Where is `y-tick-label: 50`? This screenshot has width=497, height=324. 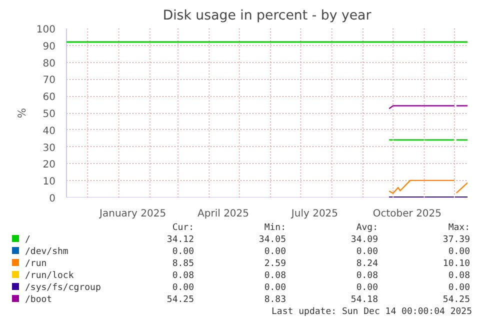
y-tick-label: 50 is located at coordinates (49, 114).